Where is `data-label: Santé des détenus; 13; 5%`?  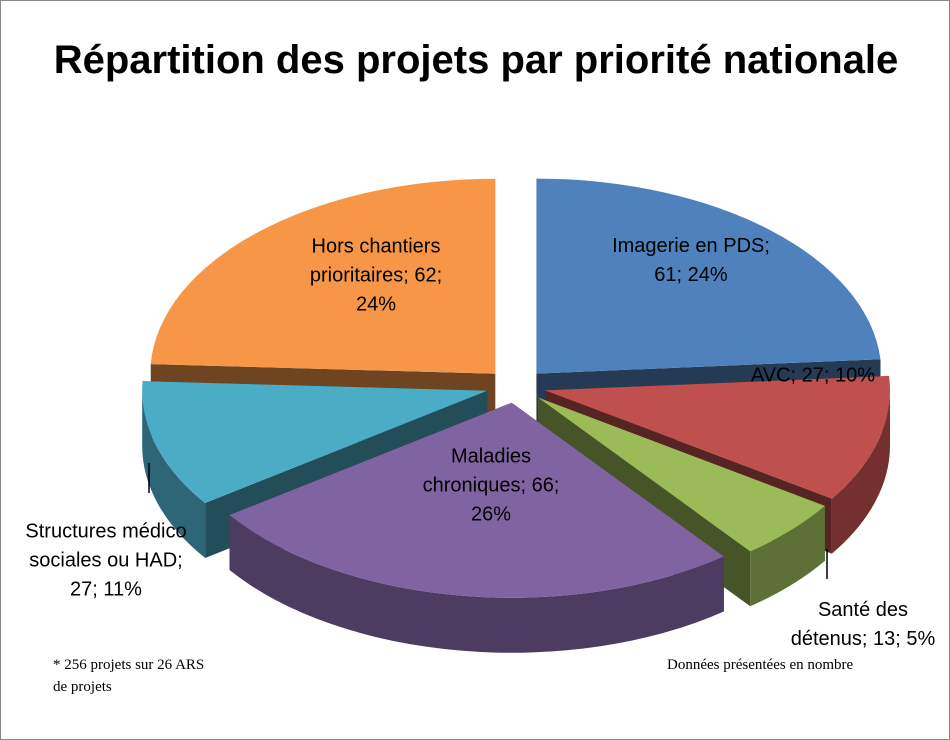
data-label: Santé des détenus; 13; 5% is located at coordinates (863, 624).